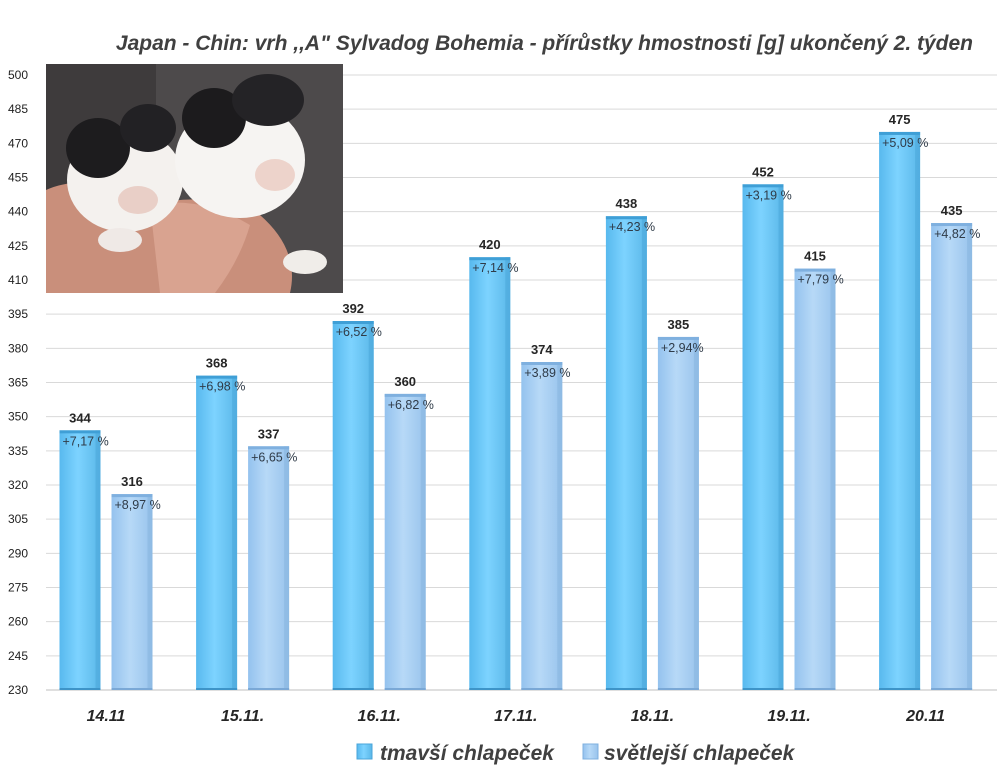 The image size is (997, 778). Describe the element at coordinates (18, 519) in the screenshot. I see `y-tick-label: 305` at that location.